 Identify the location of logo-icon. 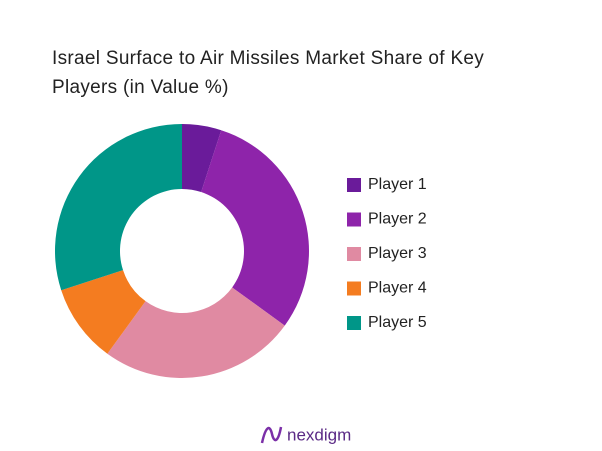
(271, 435).